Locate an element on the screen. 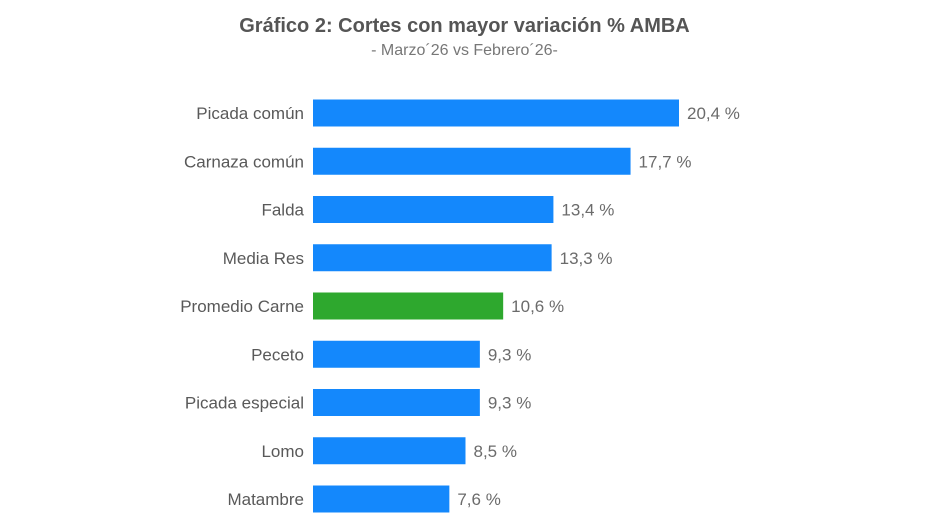 Image resolution: width=929 pixels, height=521 pixels. category-label: Promedio Carne is located at coordinates (242, 306).